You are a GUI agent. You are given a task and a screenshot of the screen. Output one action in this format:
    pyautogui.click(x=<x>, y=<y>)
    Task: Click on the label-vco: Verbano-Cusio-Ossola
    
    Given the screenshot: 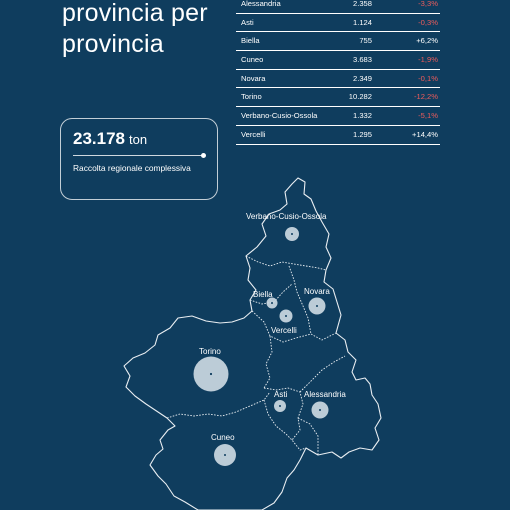 What is the action you would take?
    pyautogui.click(x=286, y=216)
    